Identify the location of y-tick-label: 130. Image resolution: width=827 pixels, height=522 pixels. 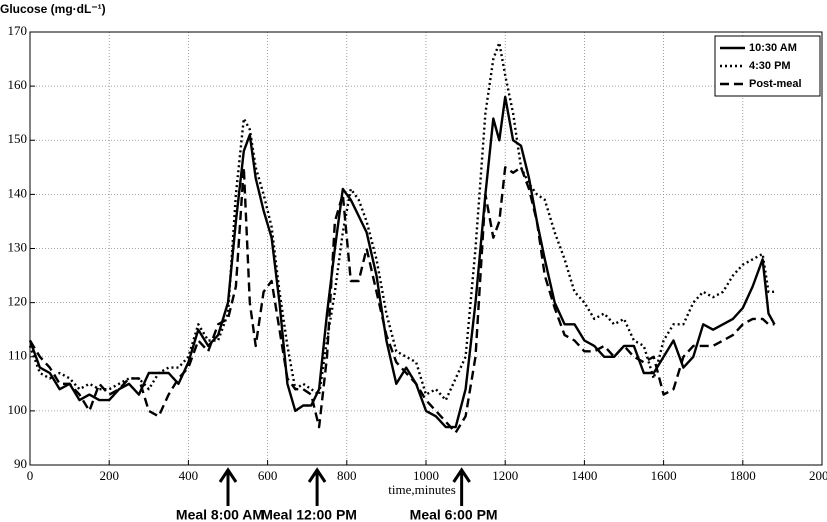
(18, 246).